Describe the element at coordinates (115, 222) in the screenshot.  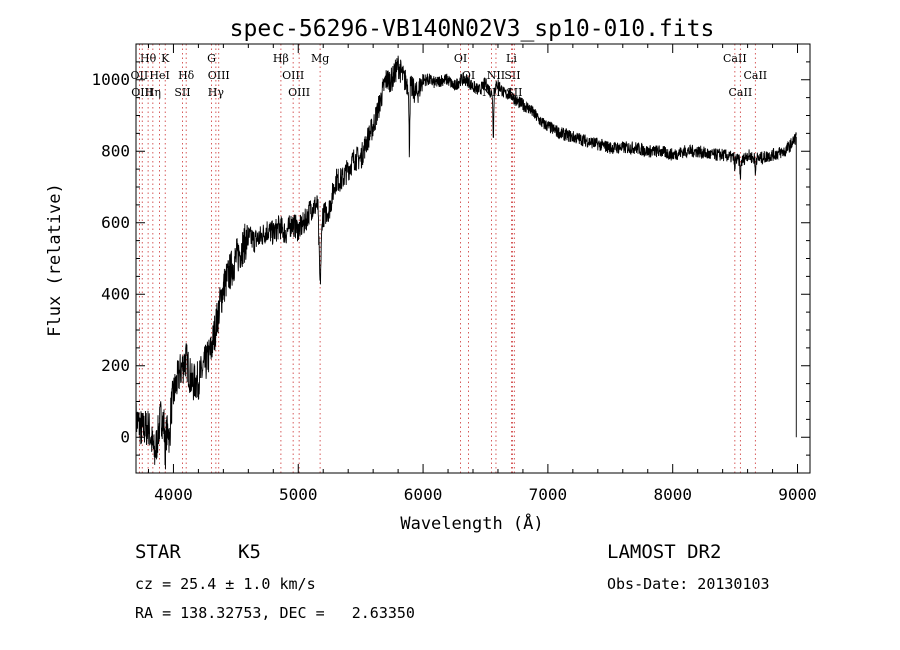
I see `y-tick-label: 600` at that location.